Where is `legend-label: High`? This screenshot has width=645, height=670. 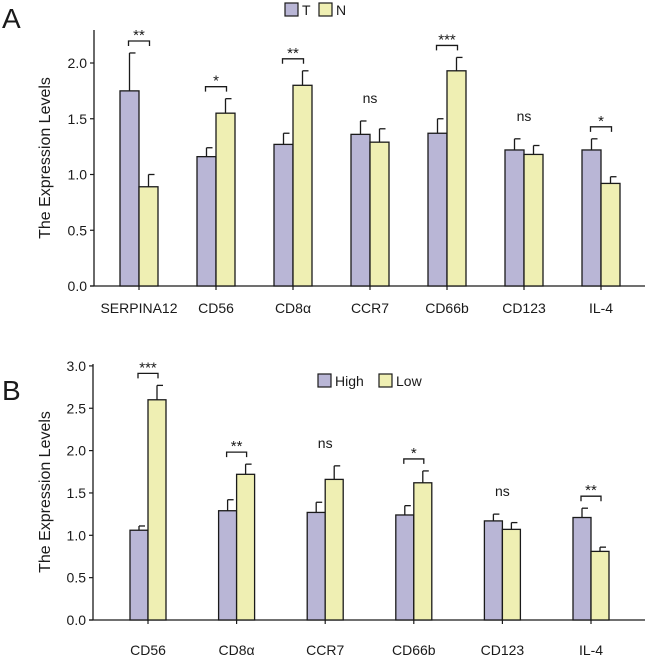 legend-label: High is located at coordinates (349, 381).